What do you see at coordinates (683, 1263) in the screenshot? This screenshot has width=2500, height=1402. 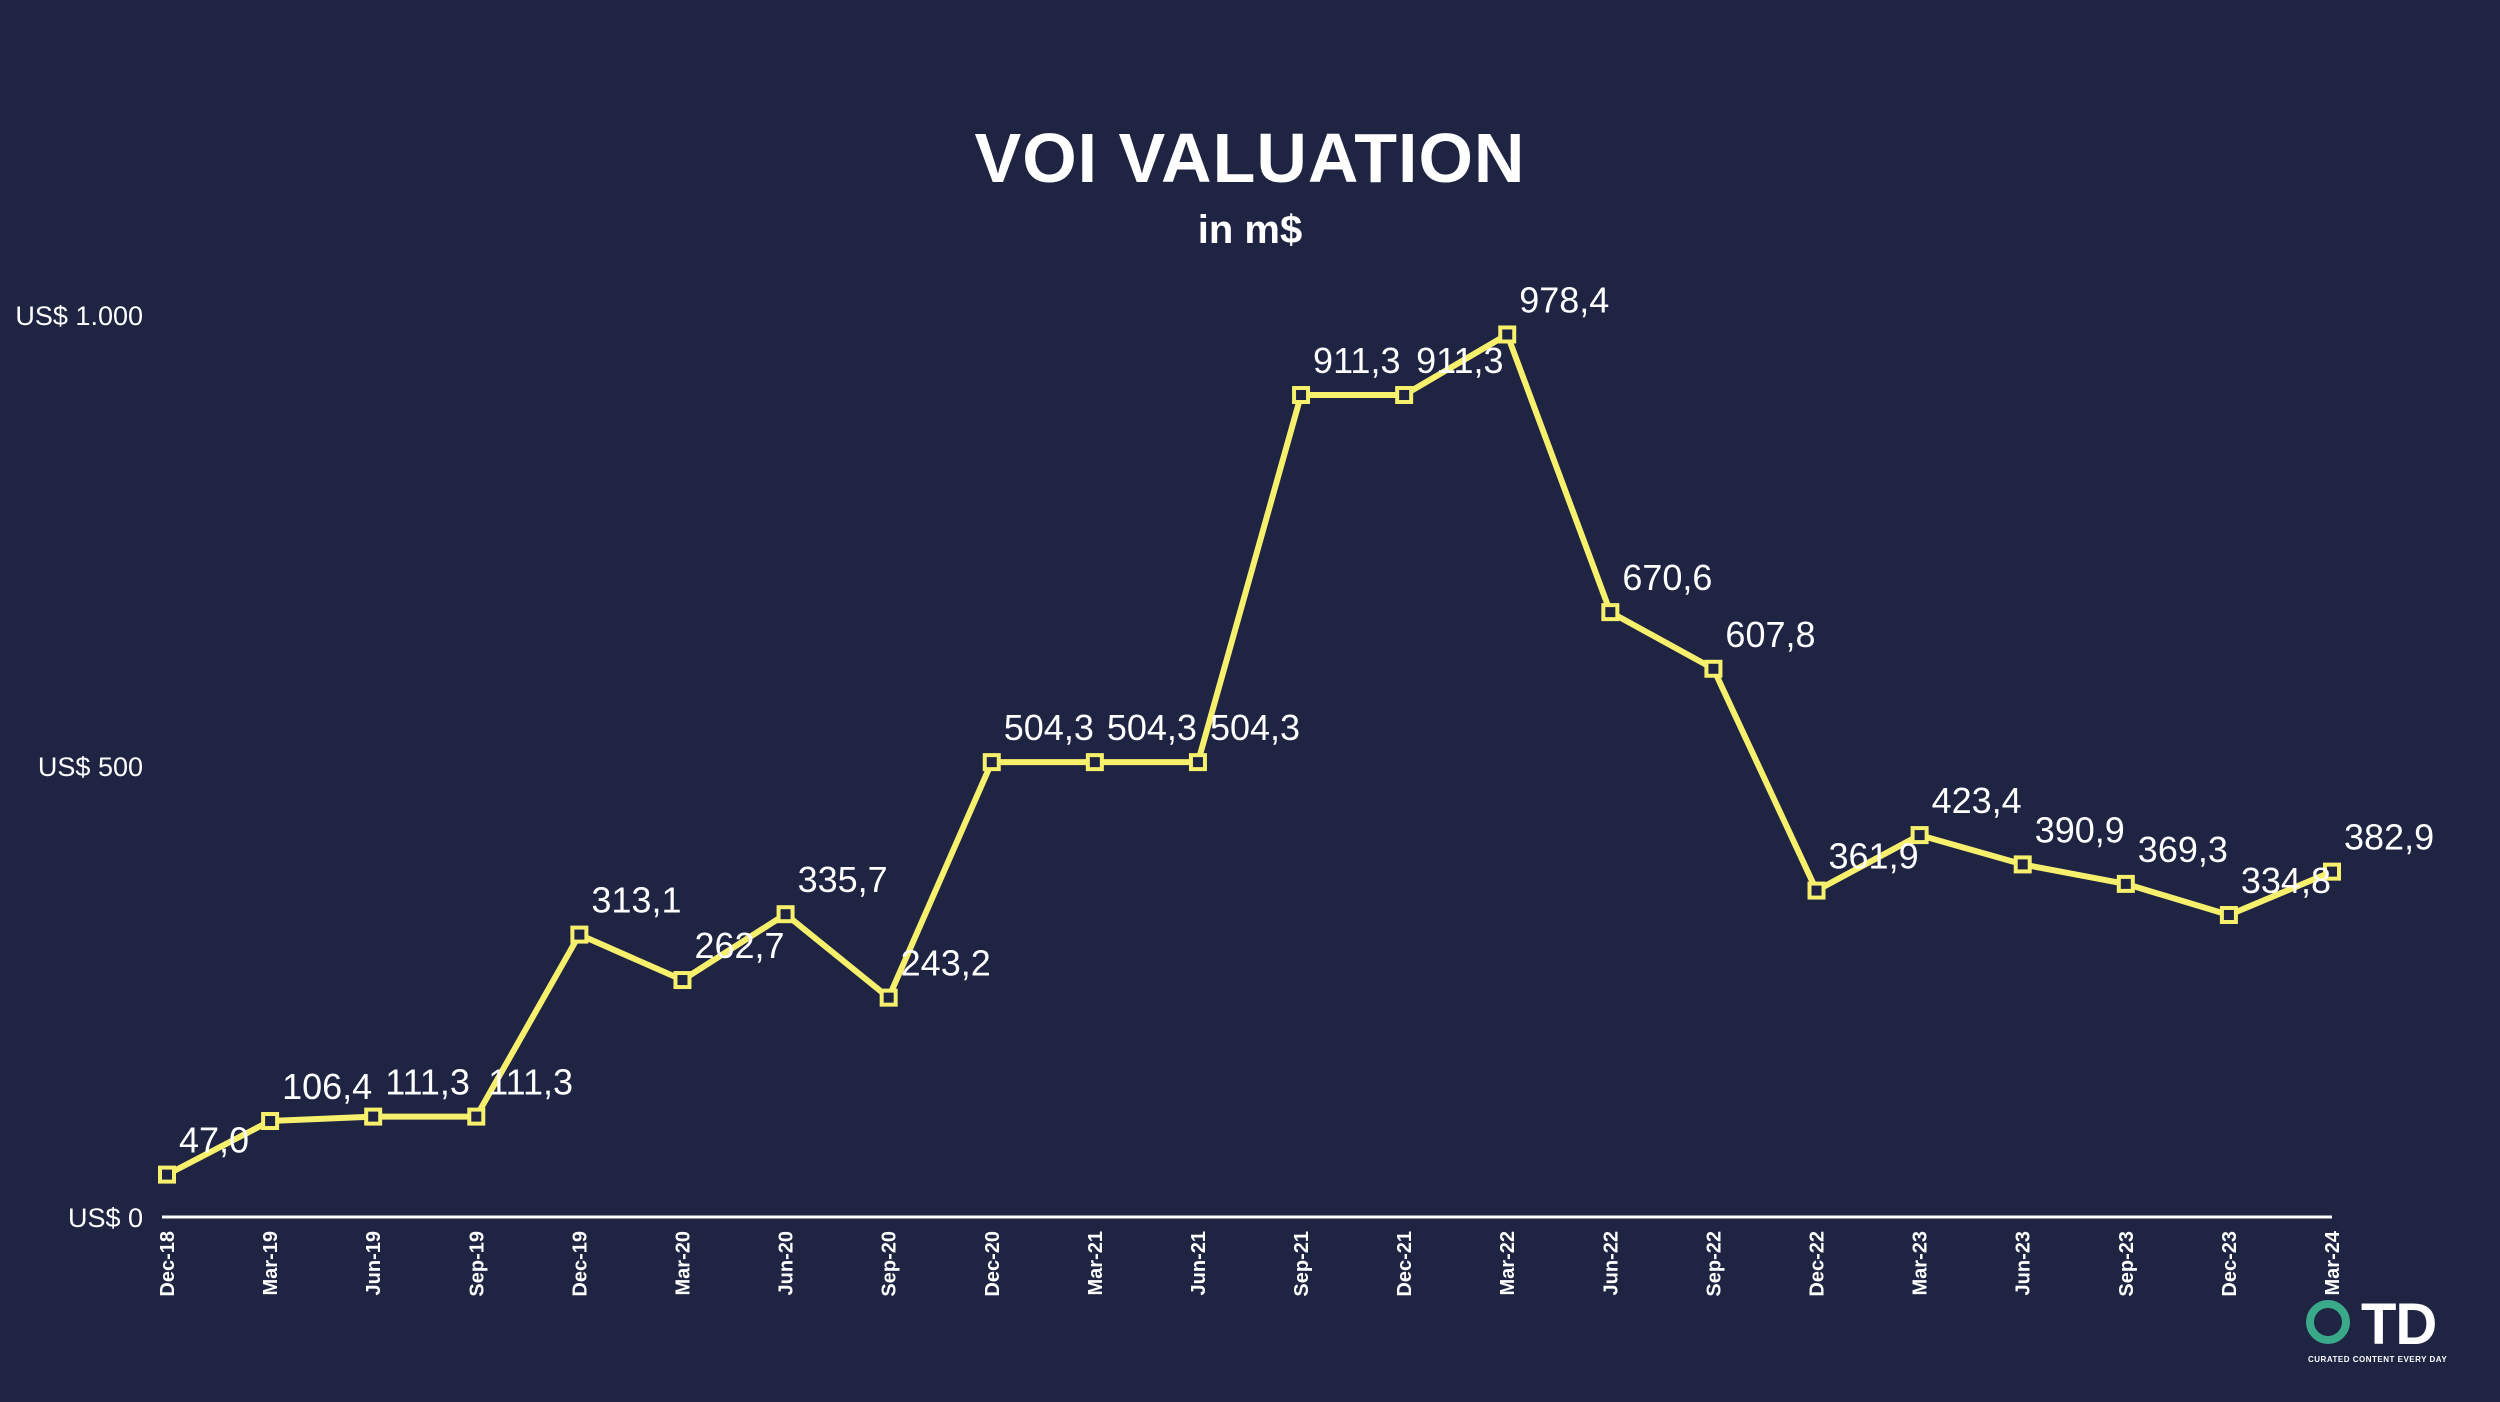 I see `x-tick-label: Mar-20` at bounding box center [683, 1263].